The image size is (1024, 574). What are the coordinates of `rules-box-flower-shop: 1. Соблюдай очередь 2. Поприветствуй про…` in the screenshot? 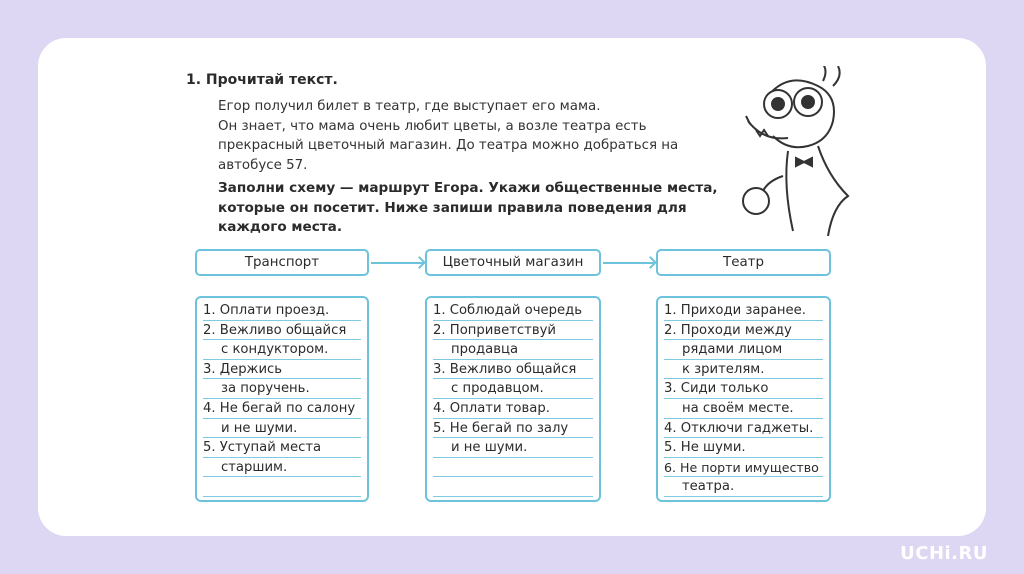 It's located at (513, 399).